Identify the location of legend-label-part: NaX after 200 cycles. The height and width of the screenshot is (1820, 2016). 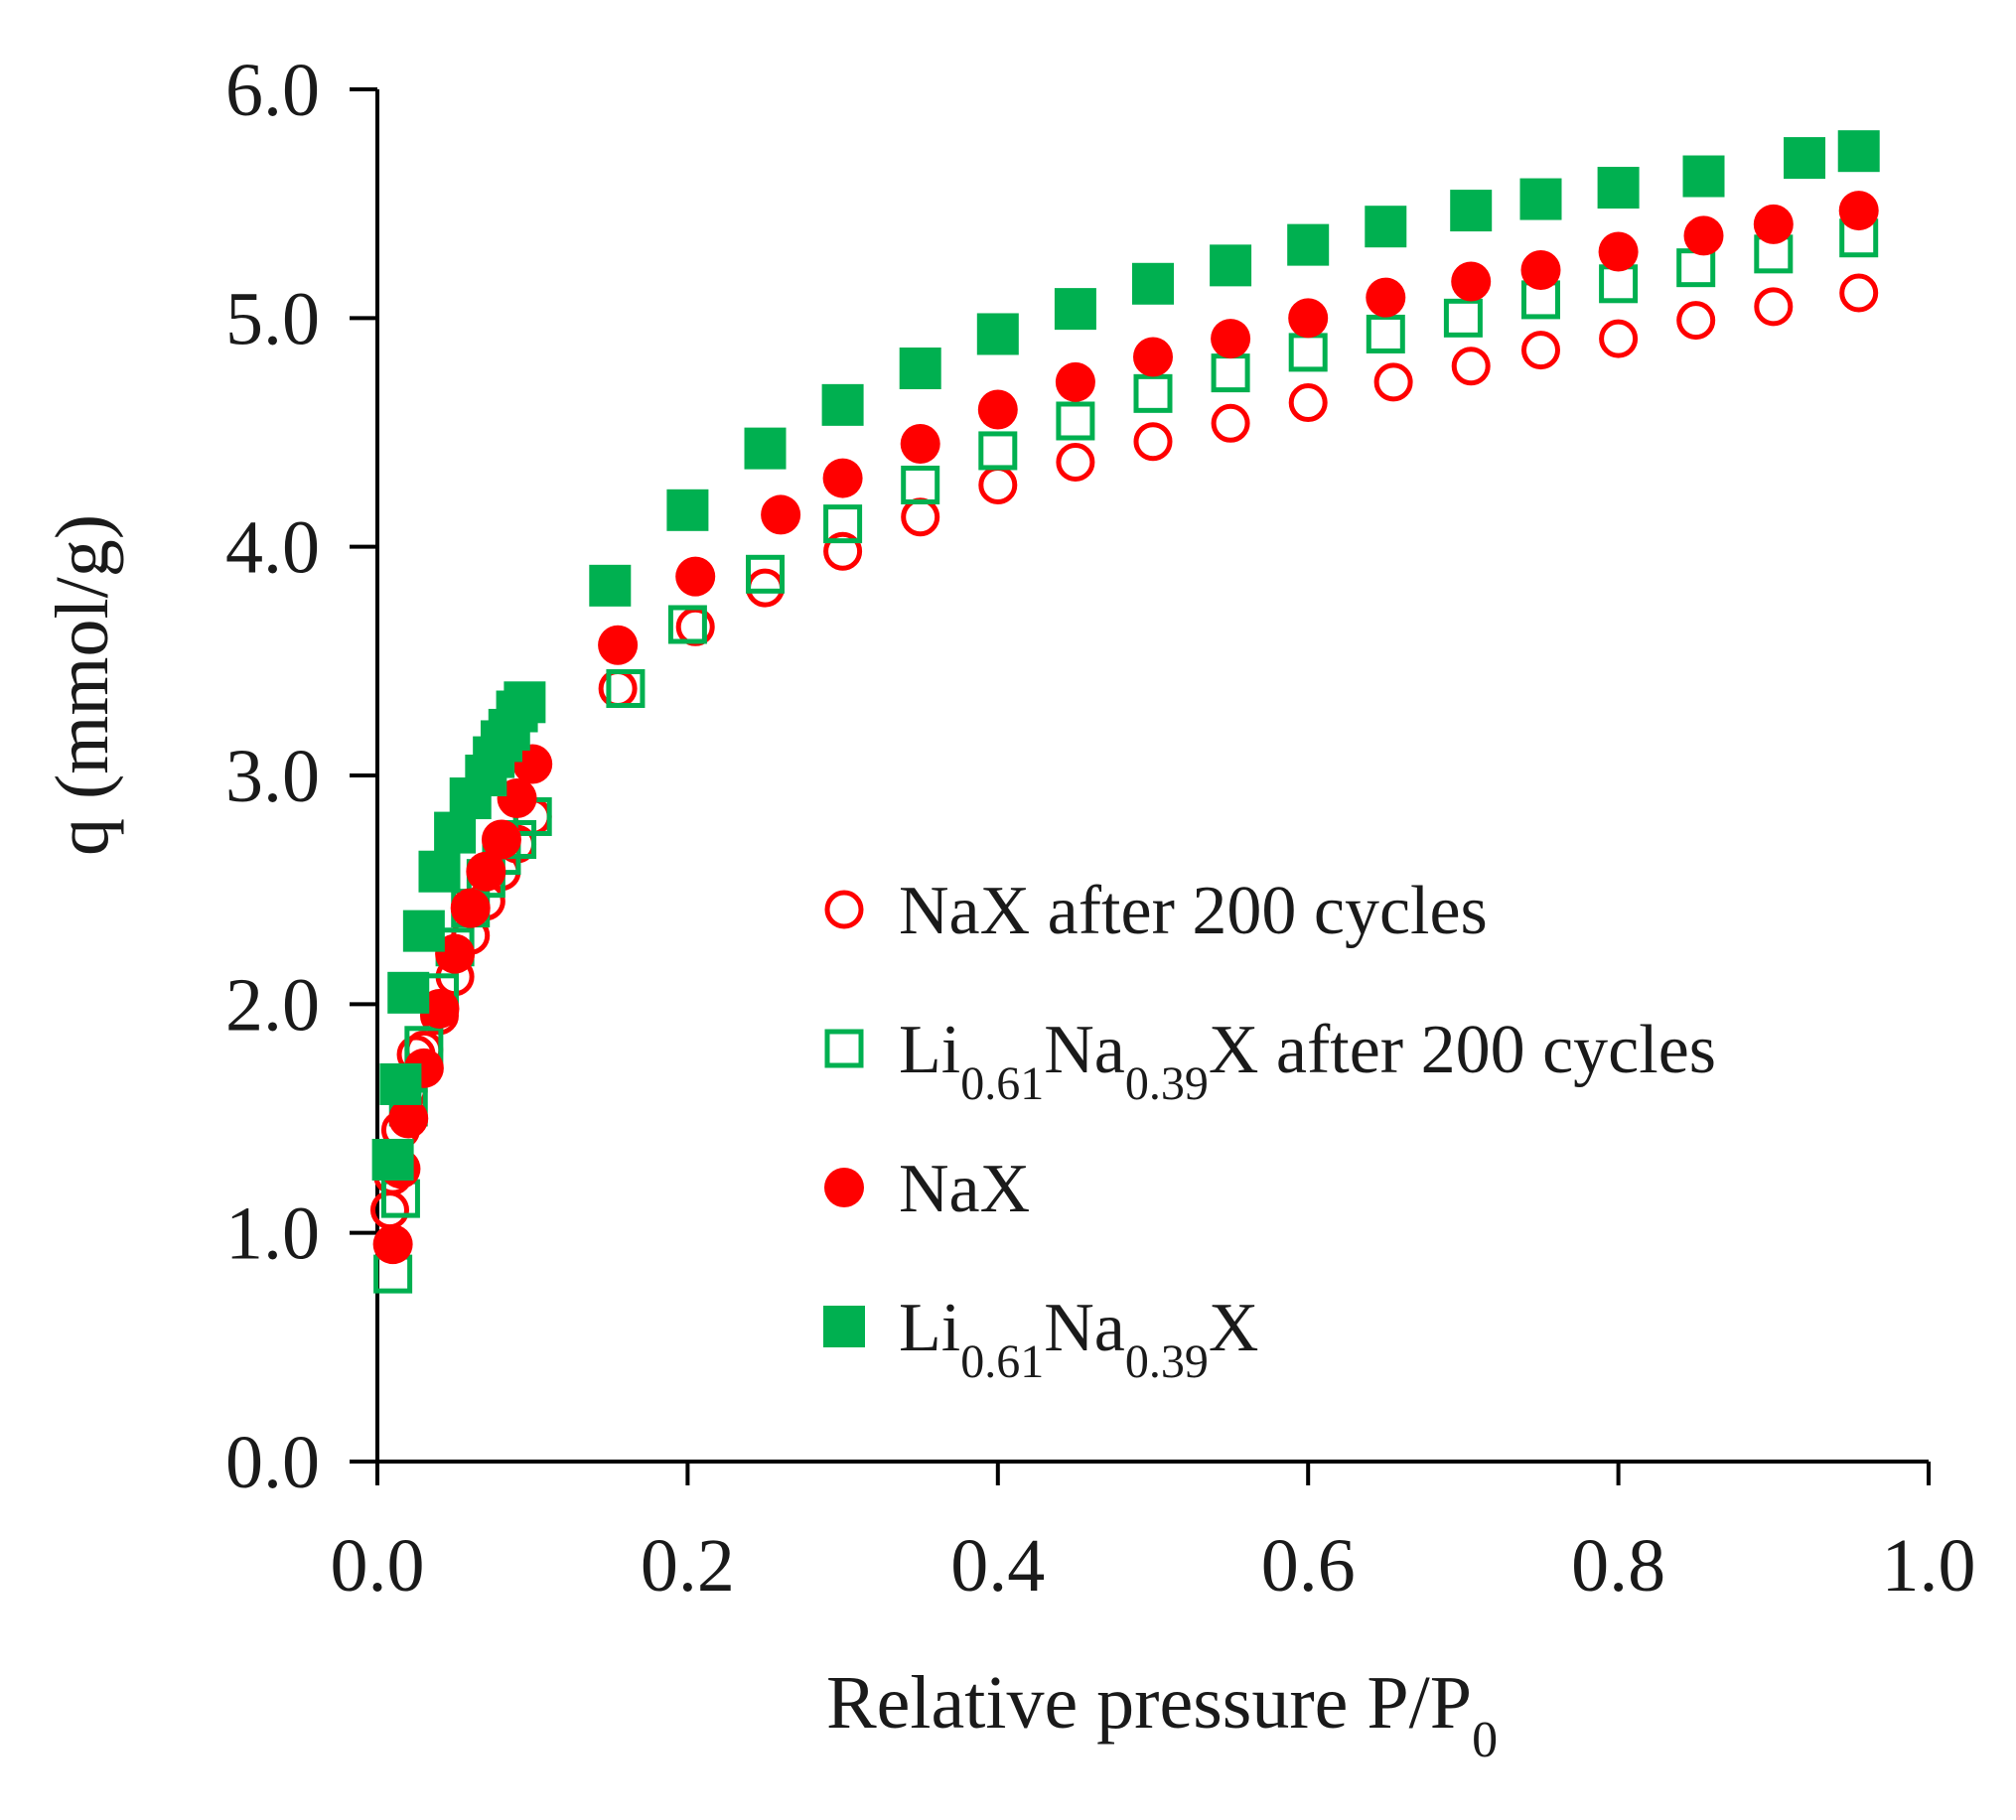
(1193, 911).